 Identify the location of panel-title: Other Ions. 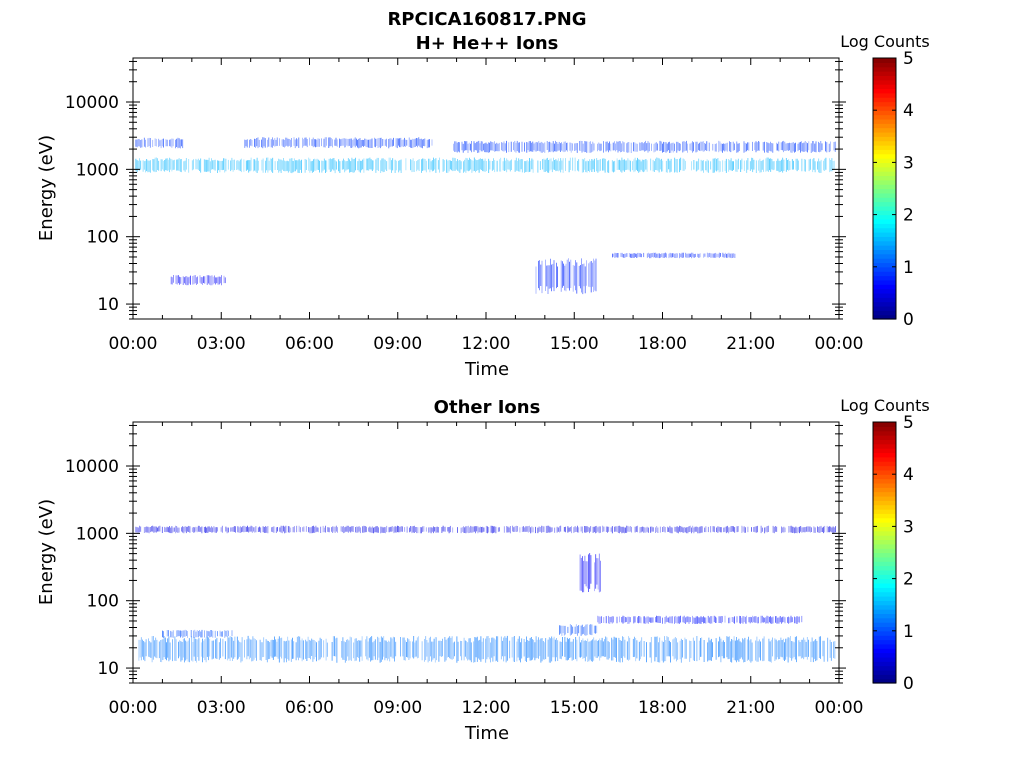
(487, 407).